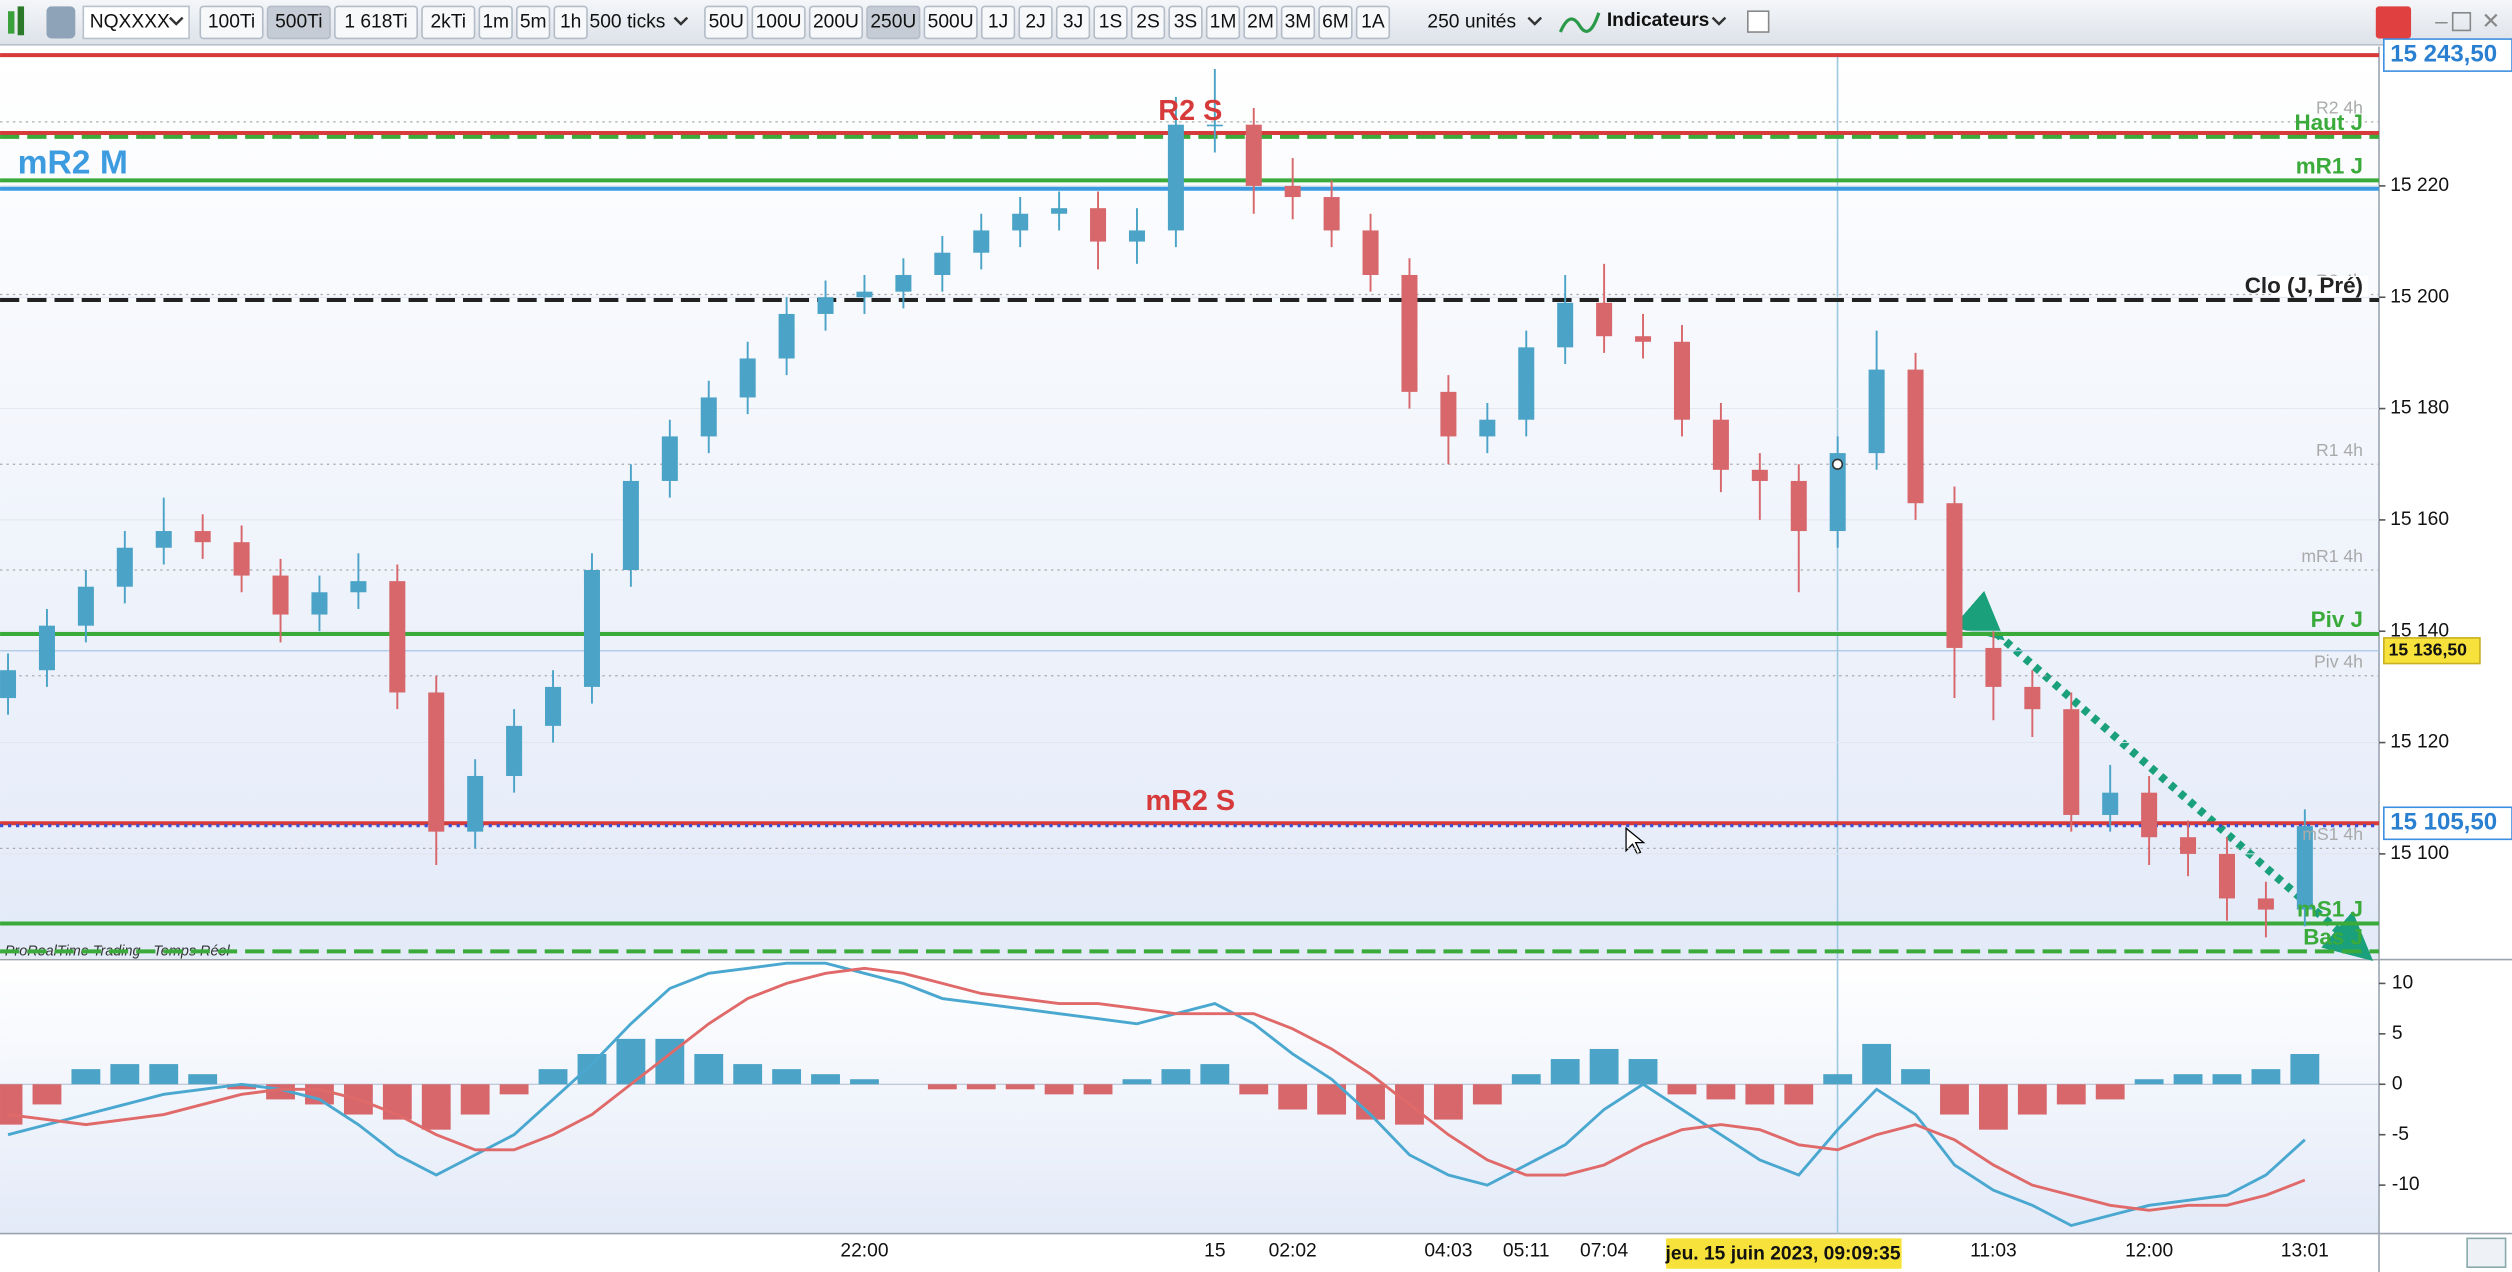  What do you see at coordinates (2486, 1252) in the screenshot?
I see `scroll-button` at bounding box center [2486, 1252].